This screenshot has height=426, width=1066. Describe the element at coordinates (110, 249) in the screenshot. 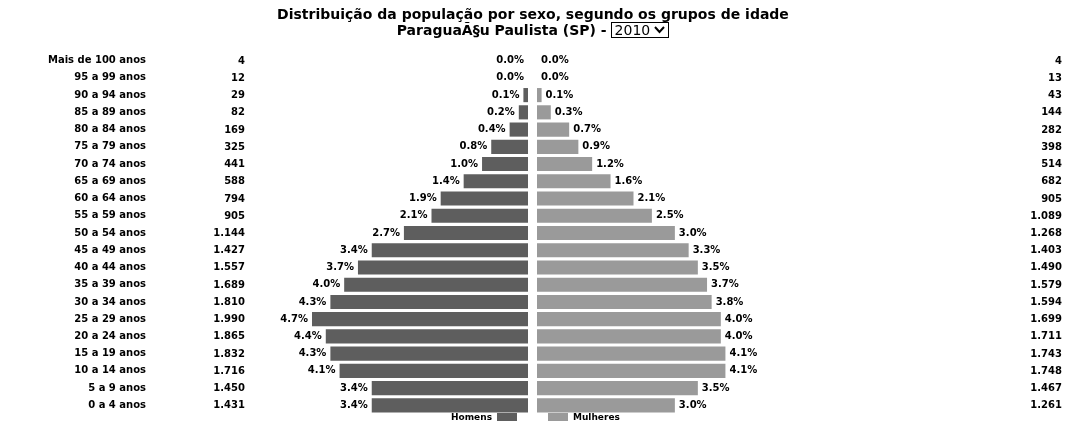

I see `y-tick-label: 45 a 49 anos` at that location.